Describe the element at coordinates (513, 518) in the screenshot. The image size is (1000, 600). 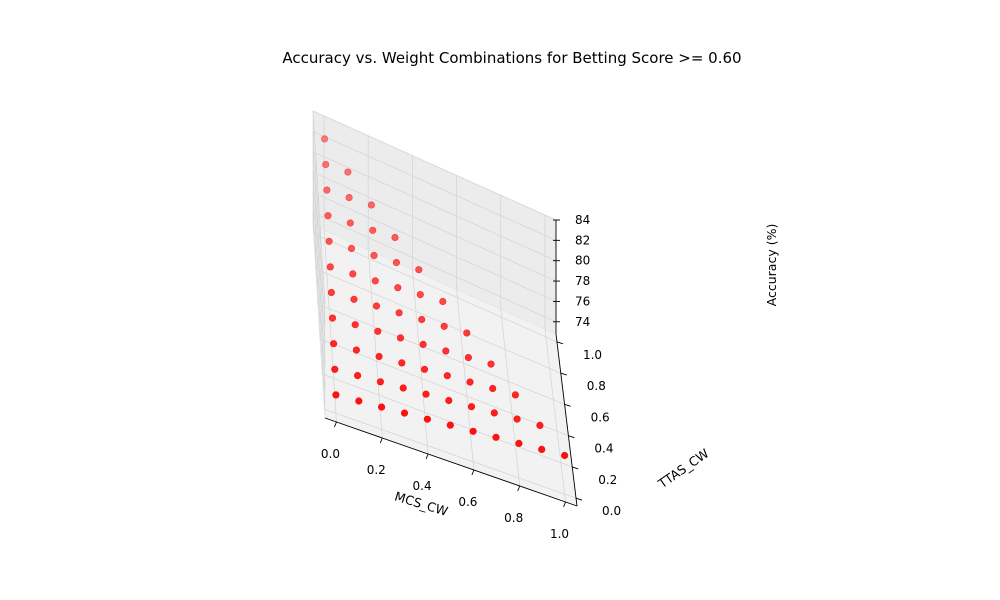
I see `x-tick-label: 0.8` at that location.